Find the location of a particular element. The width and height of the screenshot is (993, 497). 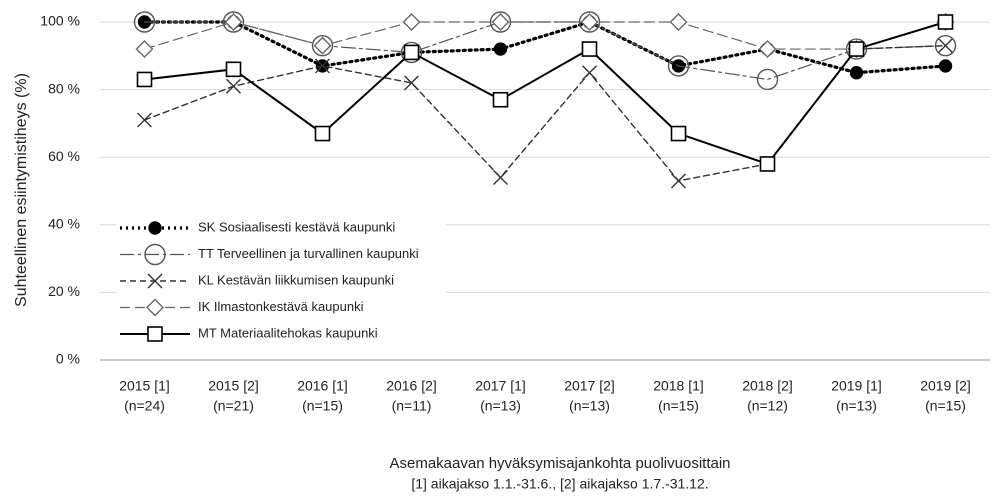

x-tick-label: 2018 [1] is located at coordinates (678, 386).